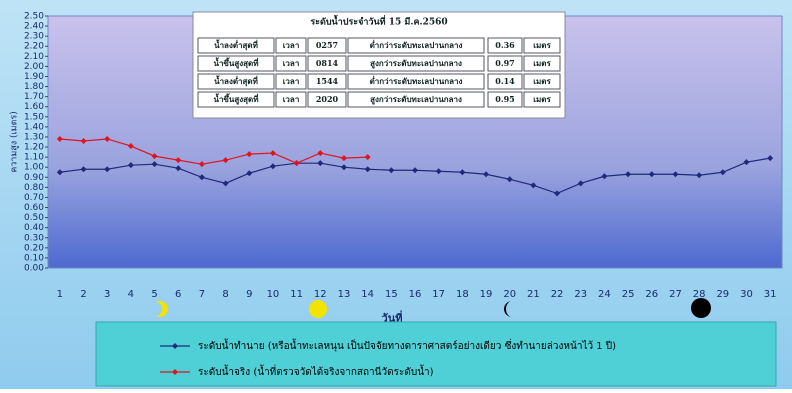 The image size is (792, 393). What do you see at coordinates (391, 294) in the screenshot?
I see `x-tick-label: 15` at bounding box center [391, 294].